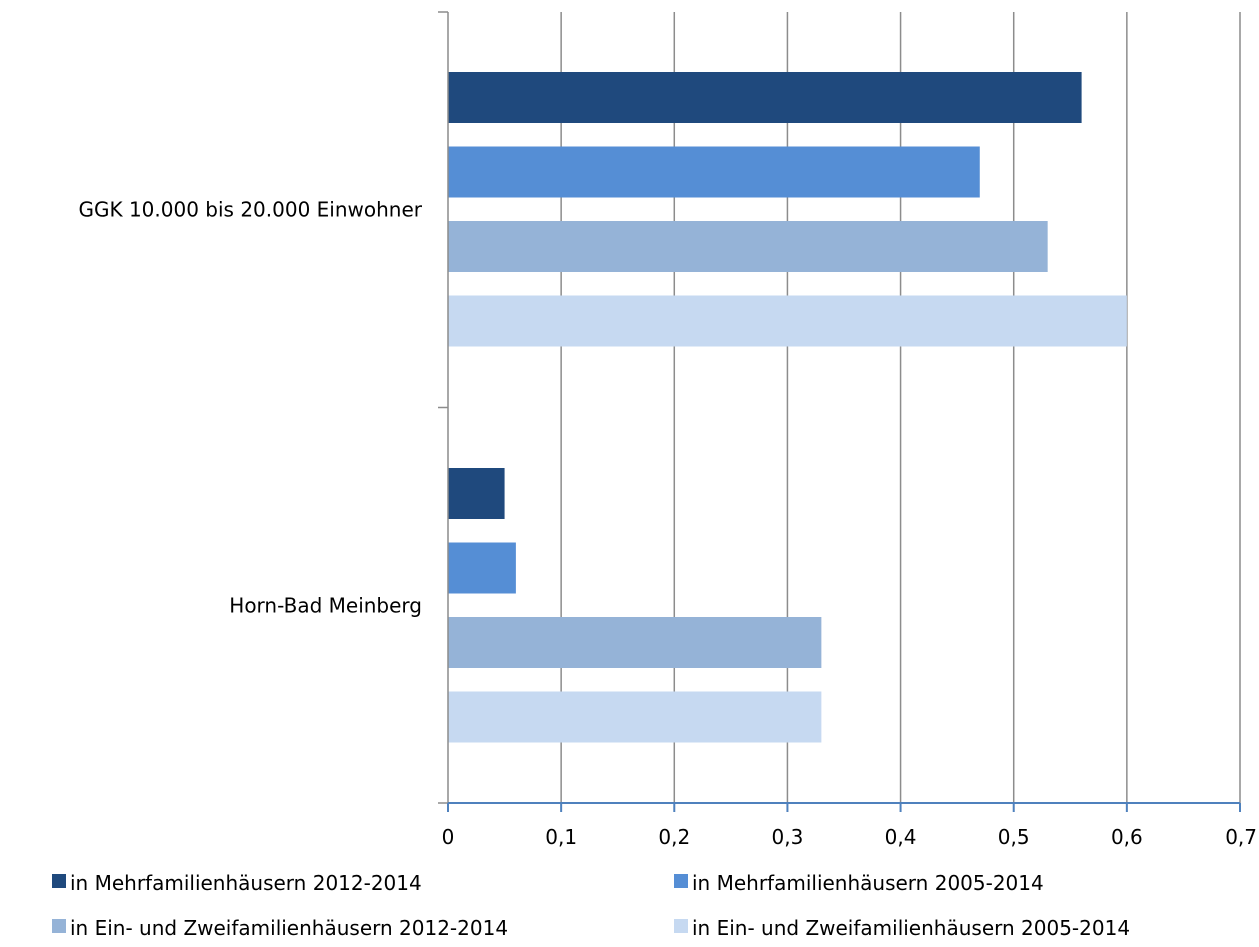 Image resolution: width=1259 pixels, height=947 pixels. I want to click on x-tick-label: 0,4, so click(901, 837).